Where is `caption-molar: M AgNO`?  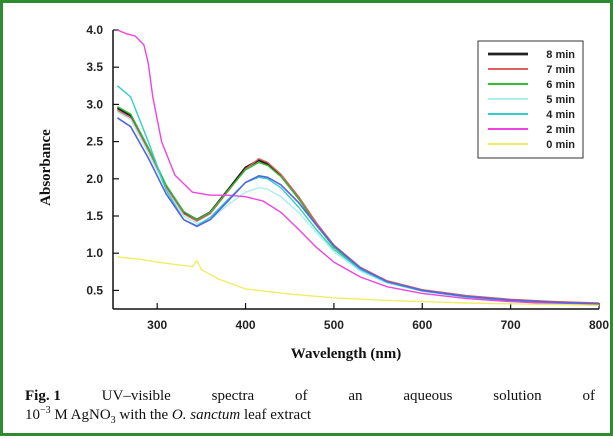 caption-molar: M AgNO is located at coordinates (80, 415).